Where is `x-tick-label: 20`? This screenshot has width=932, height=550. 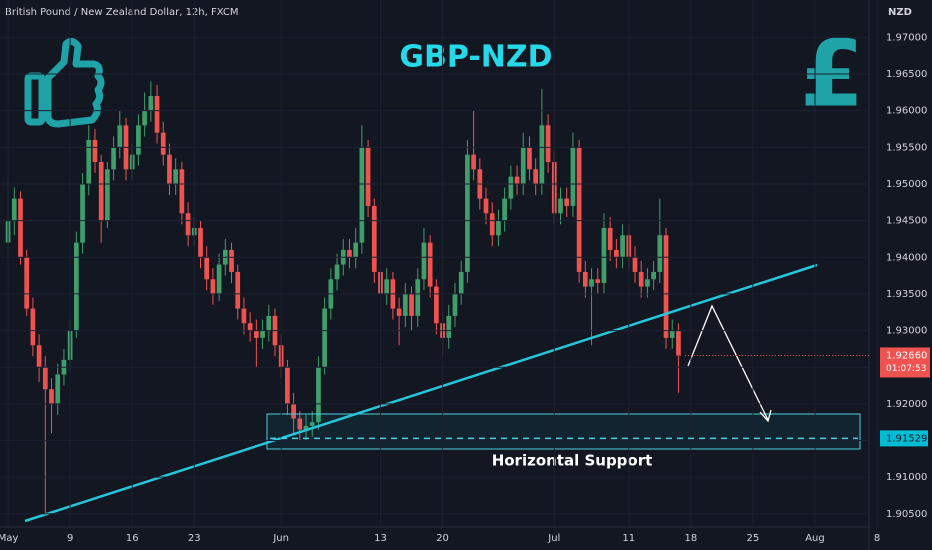 x-tick-label: 20 is located at coordinates (442, 538).